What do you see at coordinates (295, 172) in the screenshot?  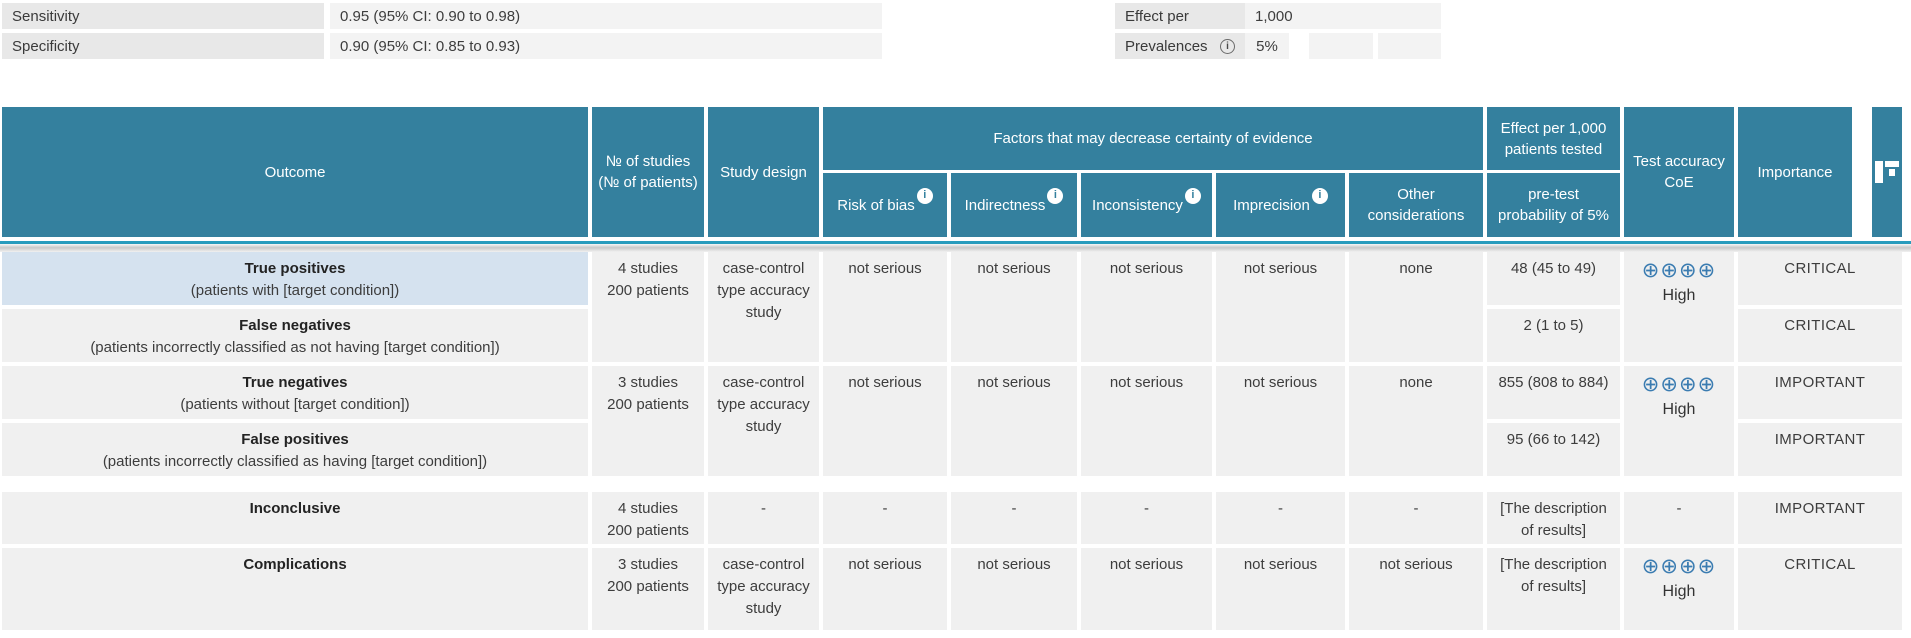 I see `header-outcome: Outcome` at bounding box center [295, 172].